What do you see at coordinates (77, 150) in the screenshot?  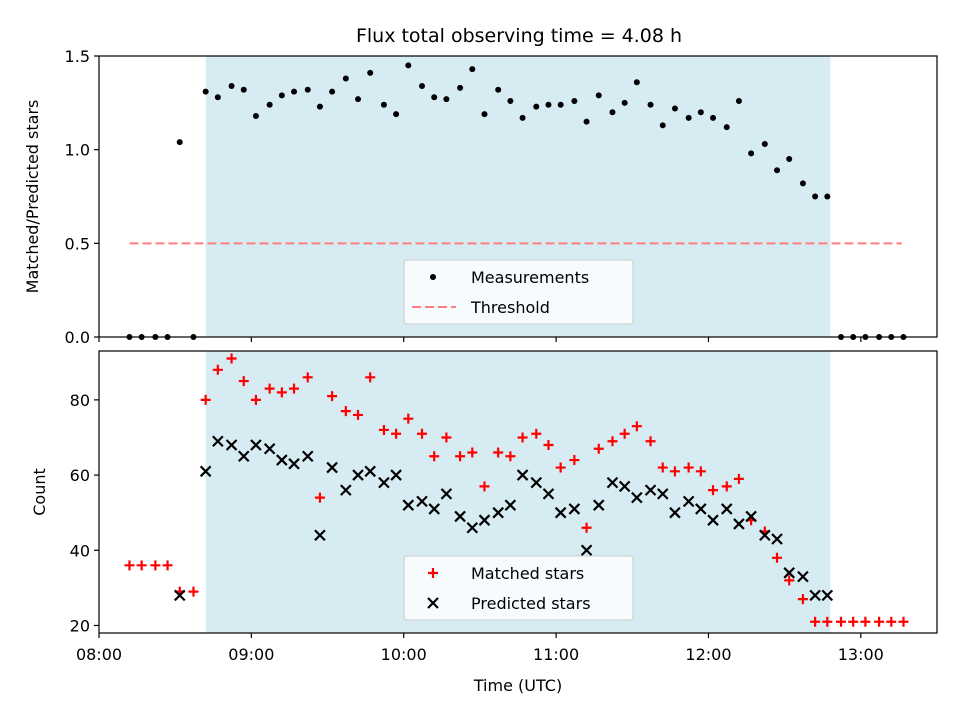 I see `y-tick-label: 1.0` at bounding box center [77, 150].